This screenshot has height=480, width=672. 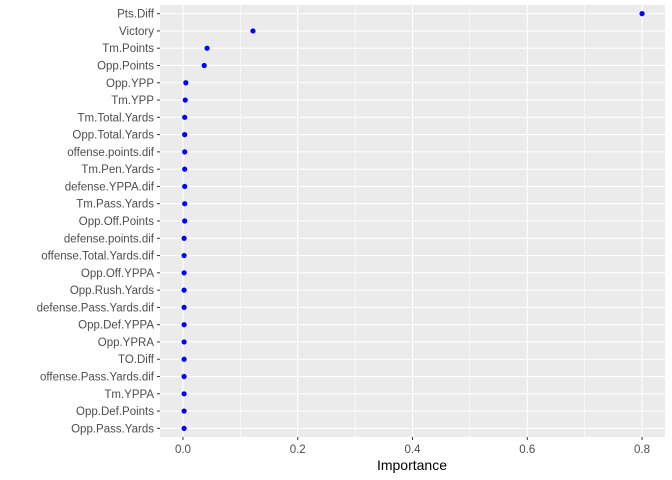 I want to click on y-tick-label: TO.Diff, so click(x=136, y=360).